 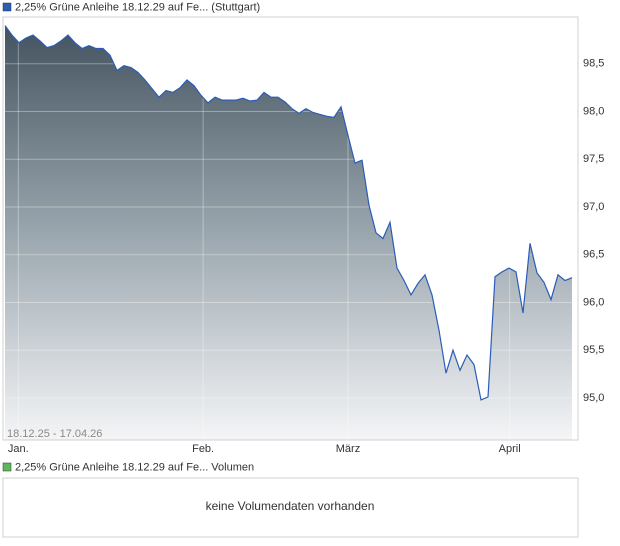 I want to click on date-range: 18.12.25 - 17.04.26, so click(x=54, y=434).